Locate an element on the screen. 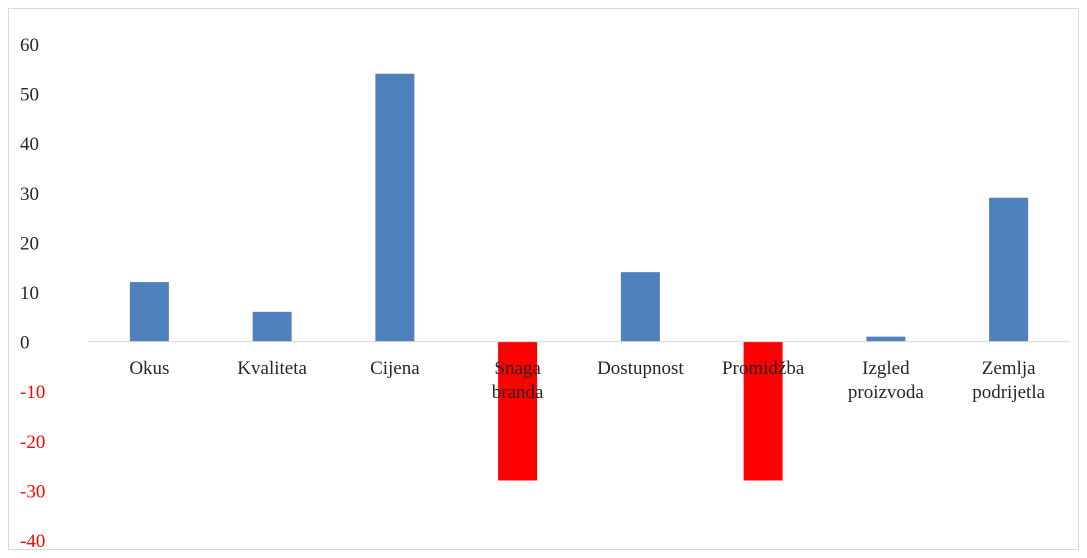 Image resolution: width=1087 pixels, height=558 pixels. category-label-line: Promidžba is located at coordinates (763, 368).